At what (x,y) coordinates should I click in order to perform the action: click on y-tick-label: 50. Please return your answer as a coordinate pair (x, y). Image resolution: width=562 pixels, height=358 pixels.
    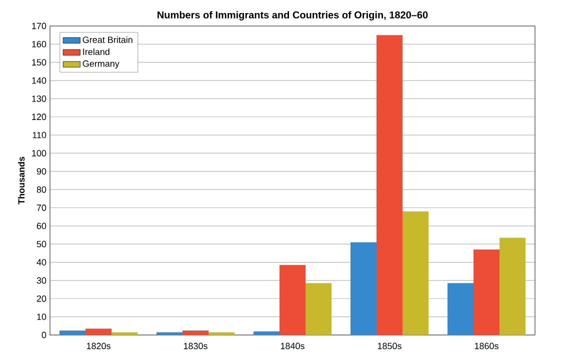
    Looking at the image, I should click on (41, 244).